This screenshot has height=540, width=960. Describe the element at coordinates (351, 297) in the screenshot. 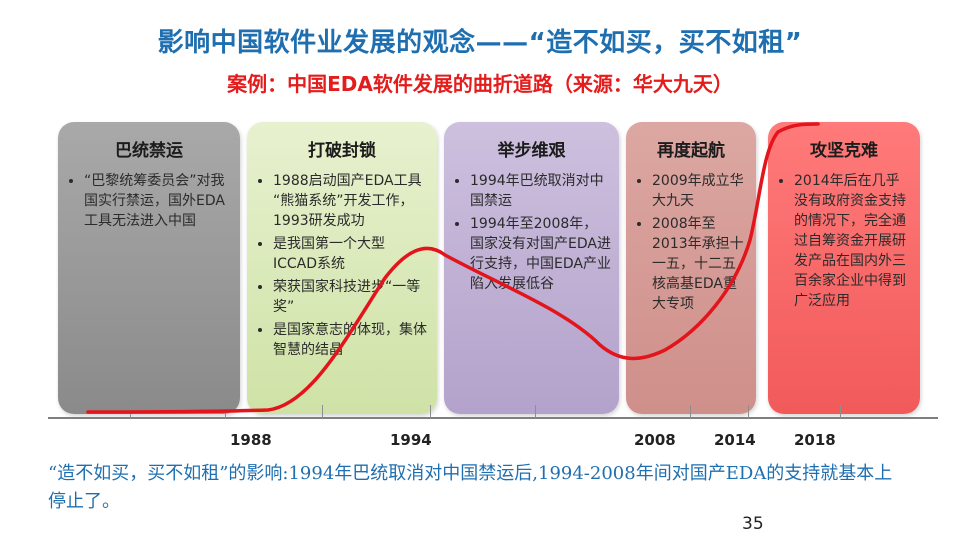

I see `stage-bullet: 荣获国家科技进步“一等奖”` at that location.